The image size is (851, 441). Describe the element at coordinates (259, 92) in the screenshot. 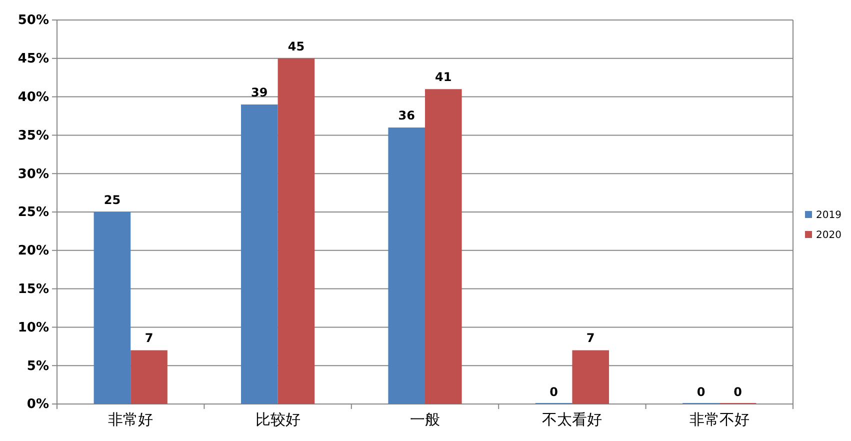

I see `data-label: 39` at that location.